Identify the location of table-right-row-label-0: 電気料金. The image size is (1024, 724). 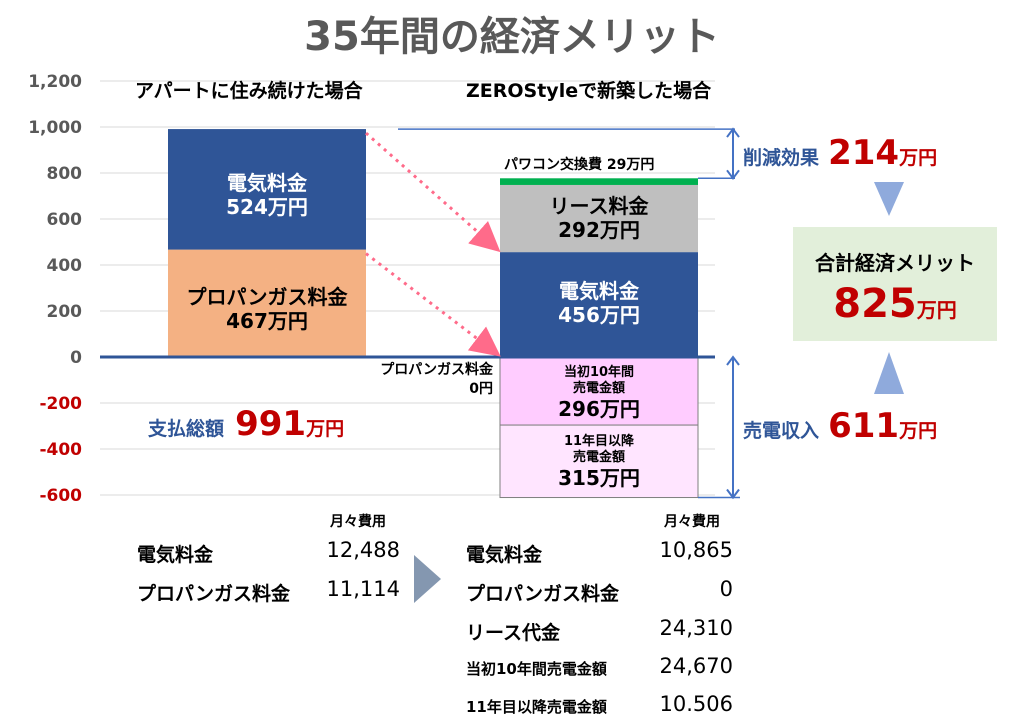
(504, 555).